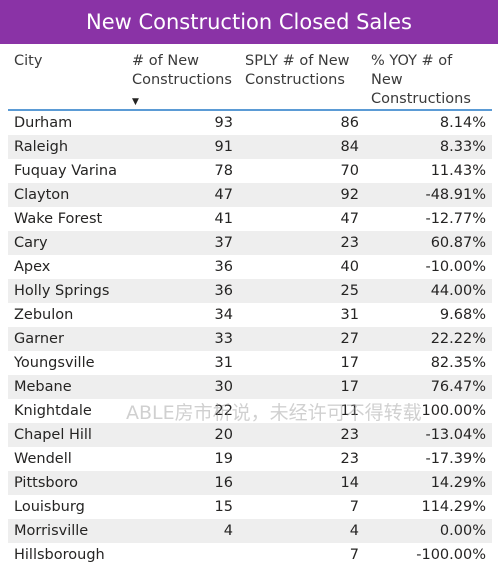 Image resolution: width=498 pixels, height=563 pixels. I want to click on table-row: Louisburg 15 7 114.29%, so click(250, 507).